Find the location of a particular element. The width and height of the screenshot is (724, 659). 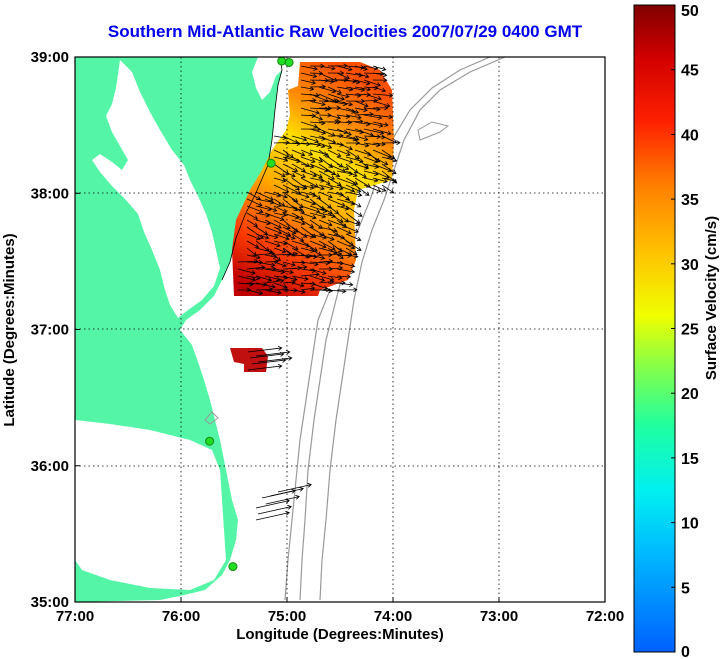

latitude-ticks: 39:00 38:00 37:00 36:00 35:00 is located at coordinates (55, 330).